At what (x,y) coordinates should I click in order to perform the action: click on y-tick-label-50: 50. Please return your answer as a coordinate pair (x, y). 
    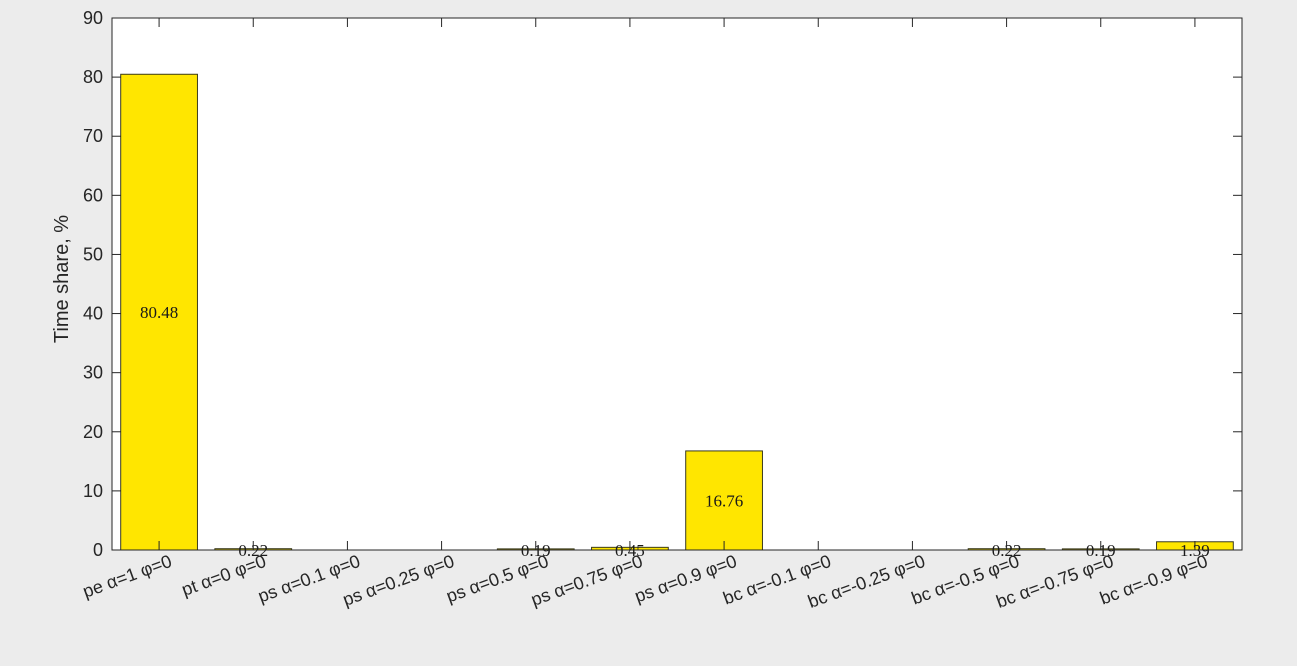
    Looking at the image, I should click on (93, 254).